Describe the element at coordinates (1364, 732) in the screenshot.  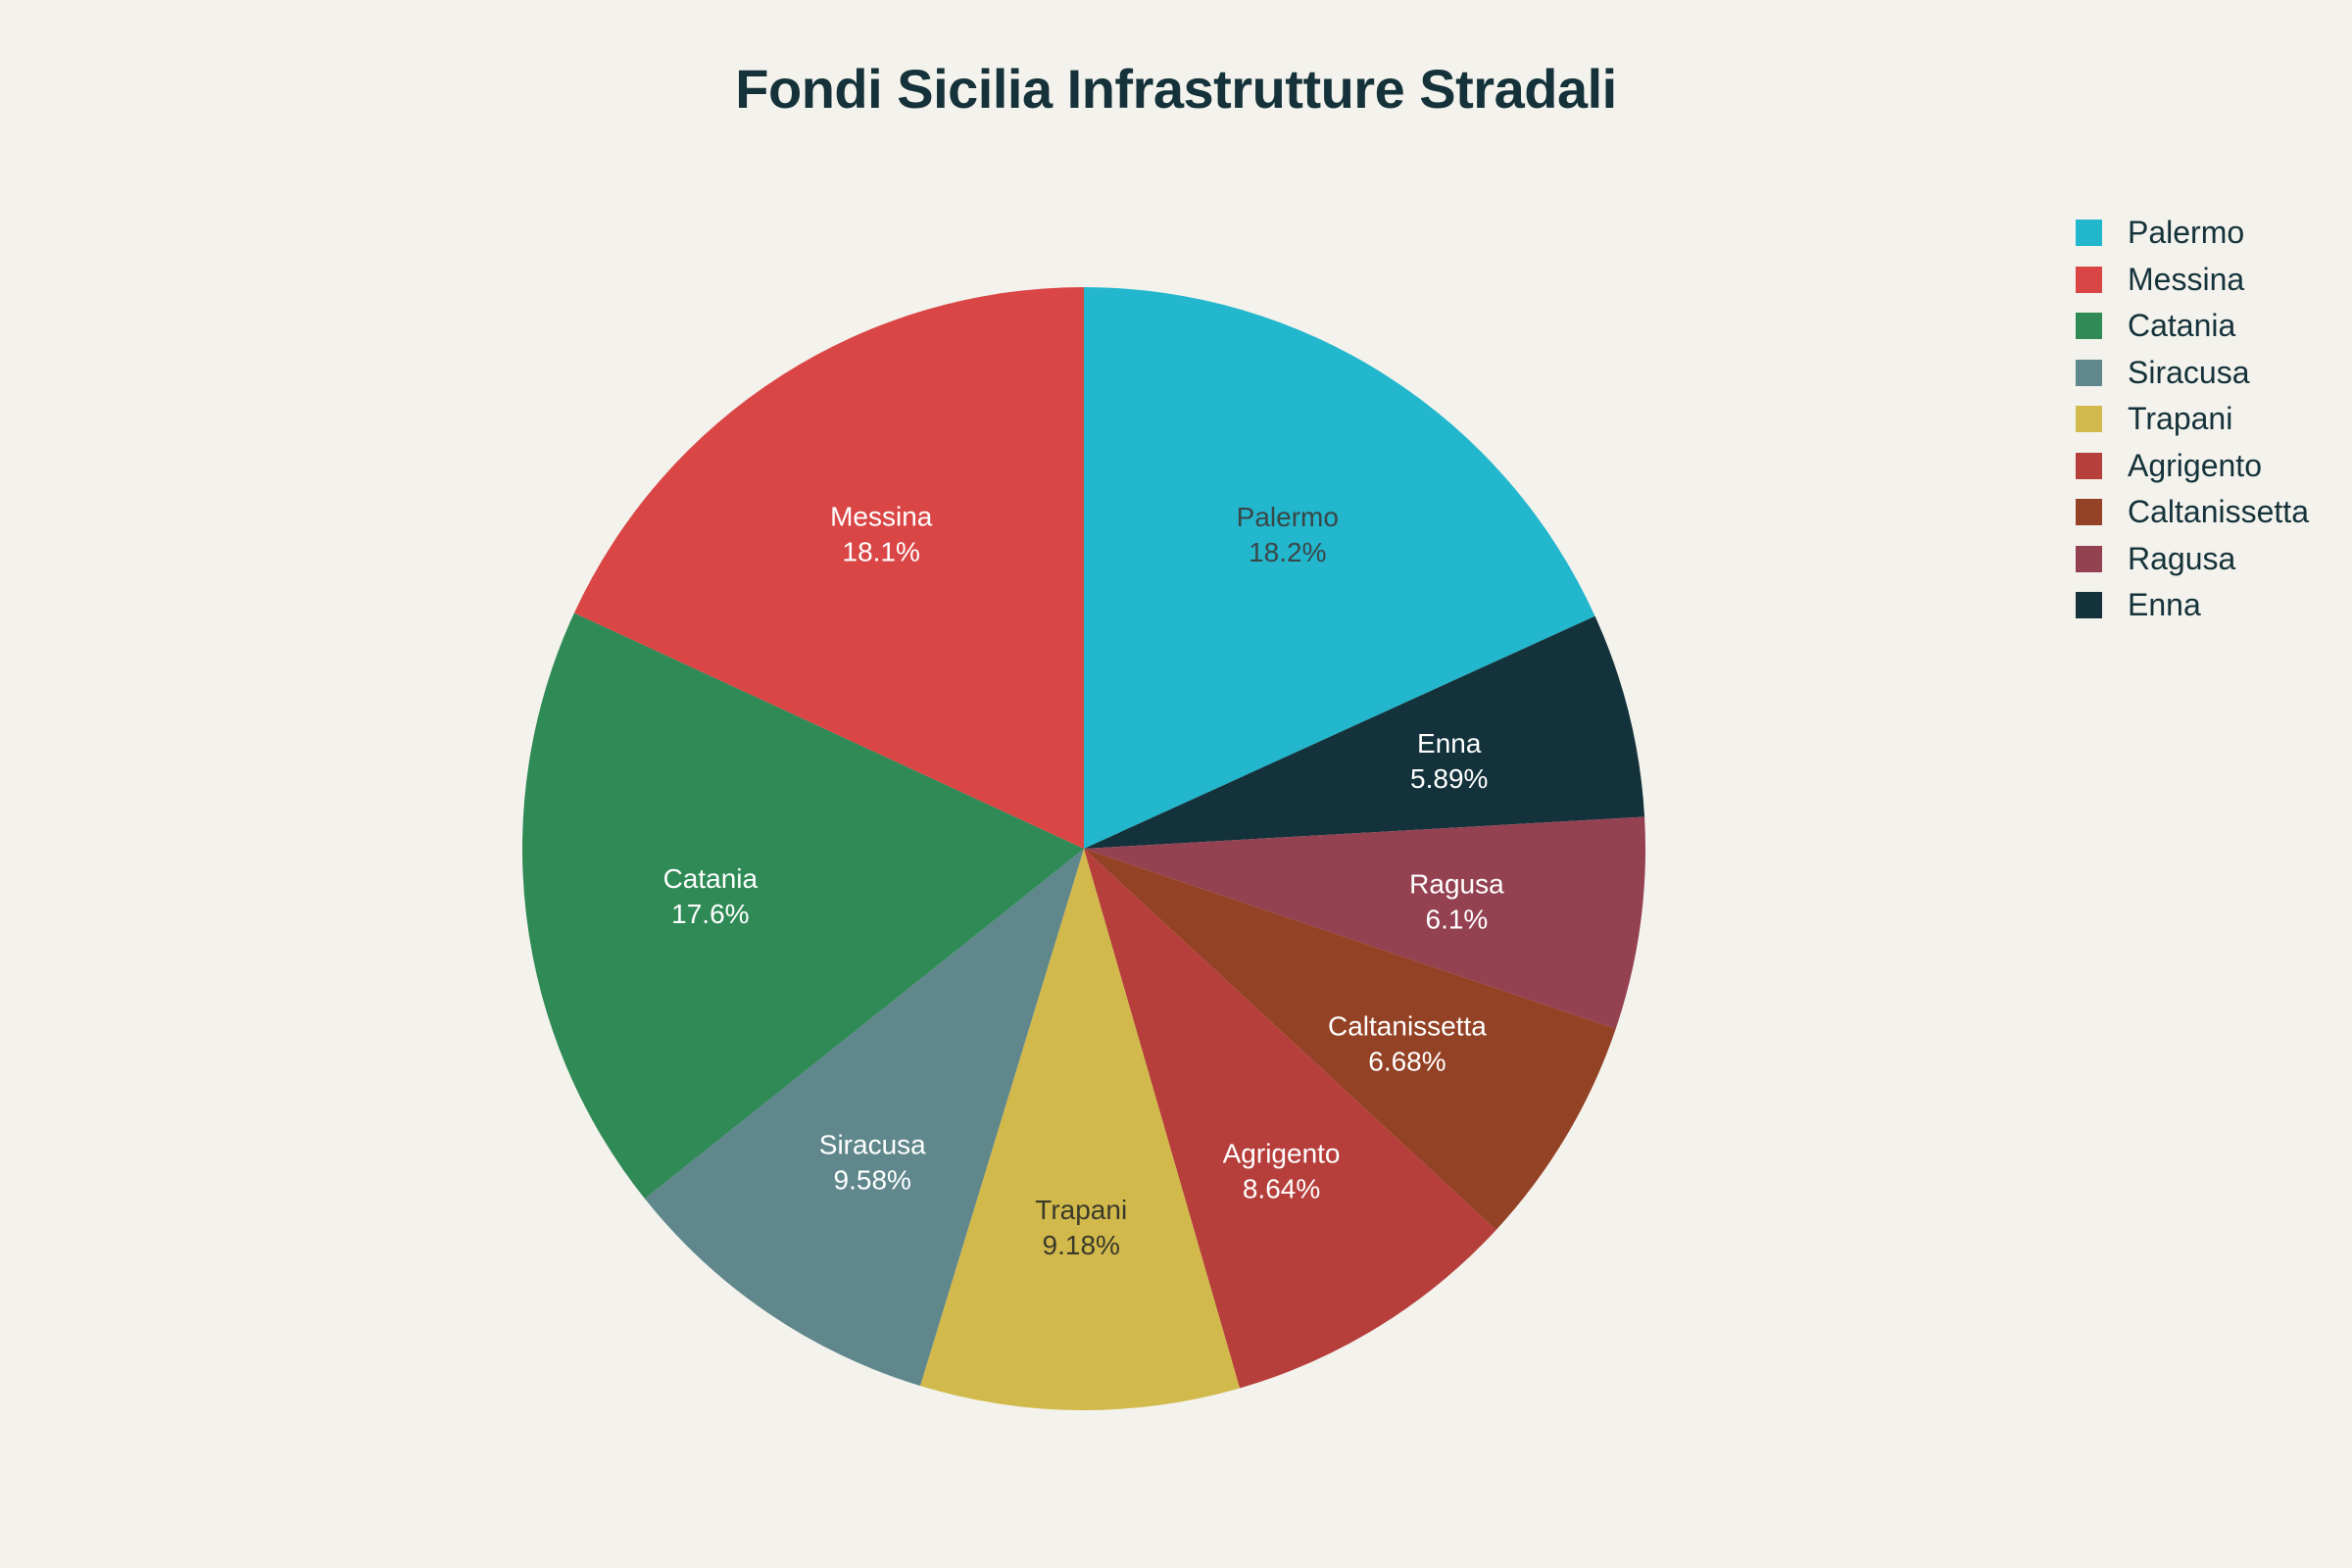
I see `pie-slice-enna` at that location.